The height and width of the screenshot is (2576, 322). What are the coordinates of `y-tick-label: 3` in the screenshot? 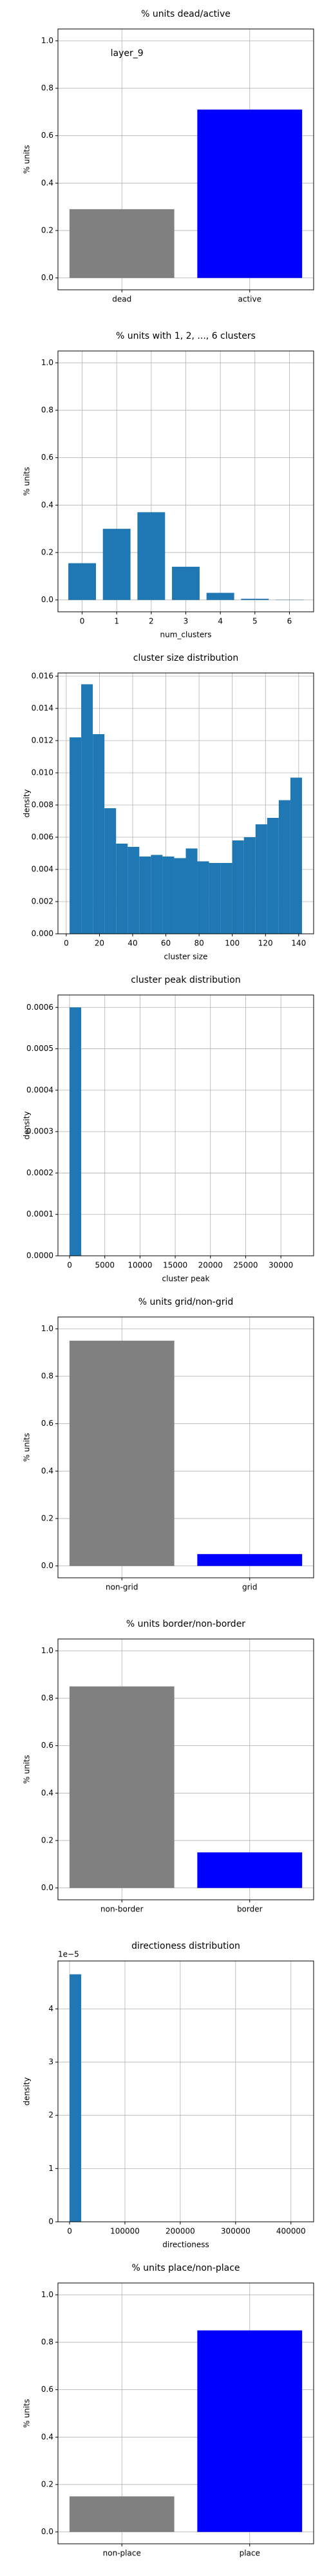 It's located at (50, 2062).